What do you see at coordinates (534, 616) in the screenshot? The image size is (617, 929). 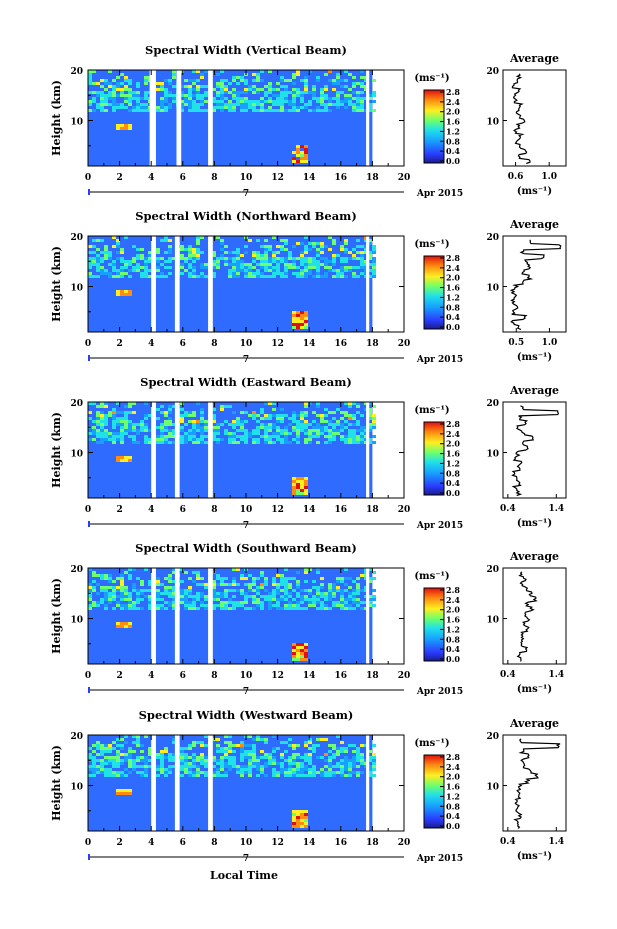 I see `average-frame` at bounding box center [534, 616].